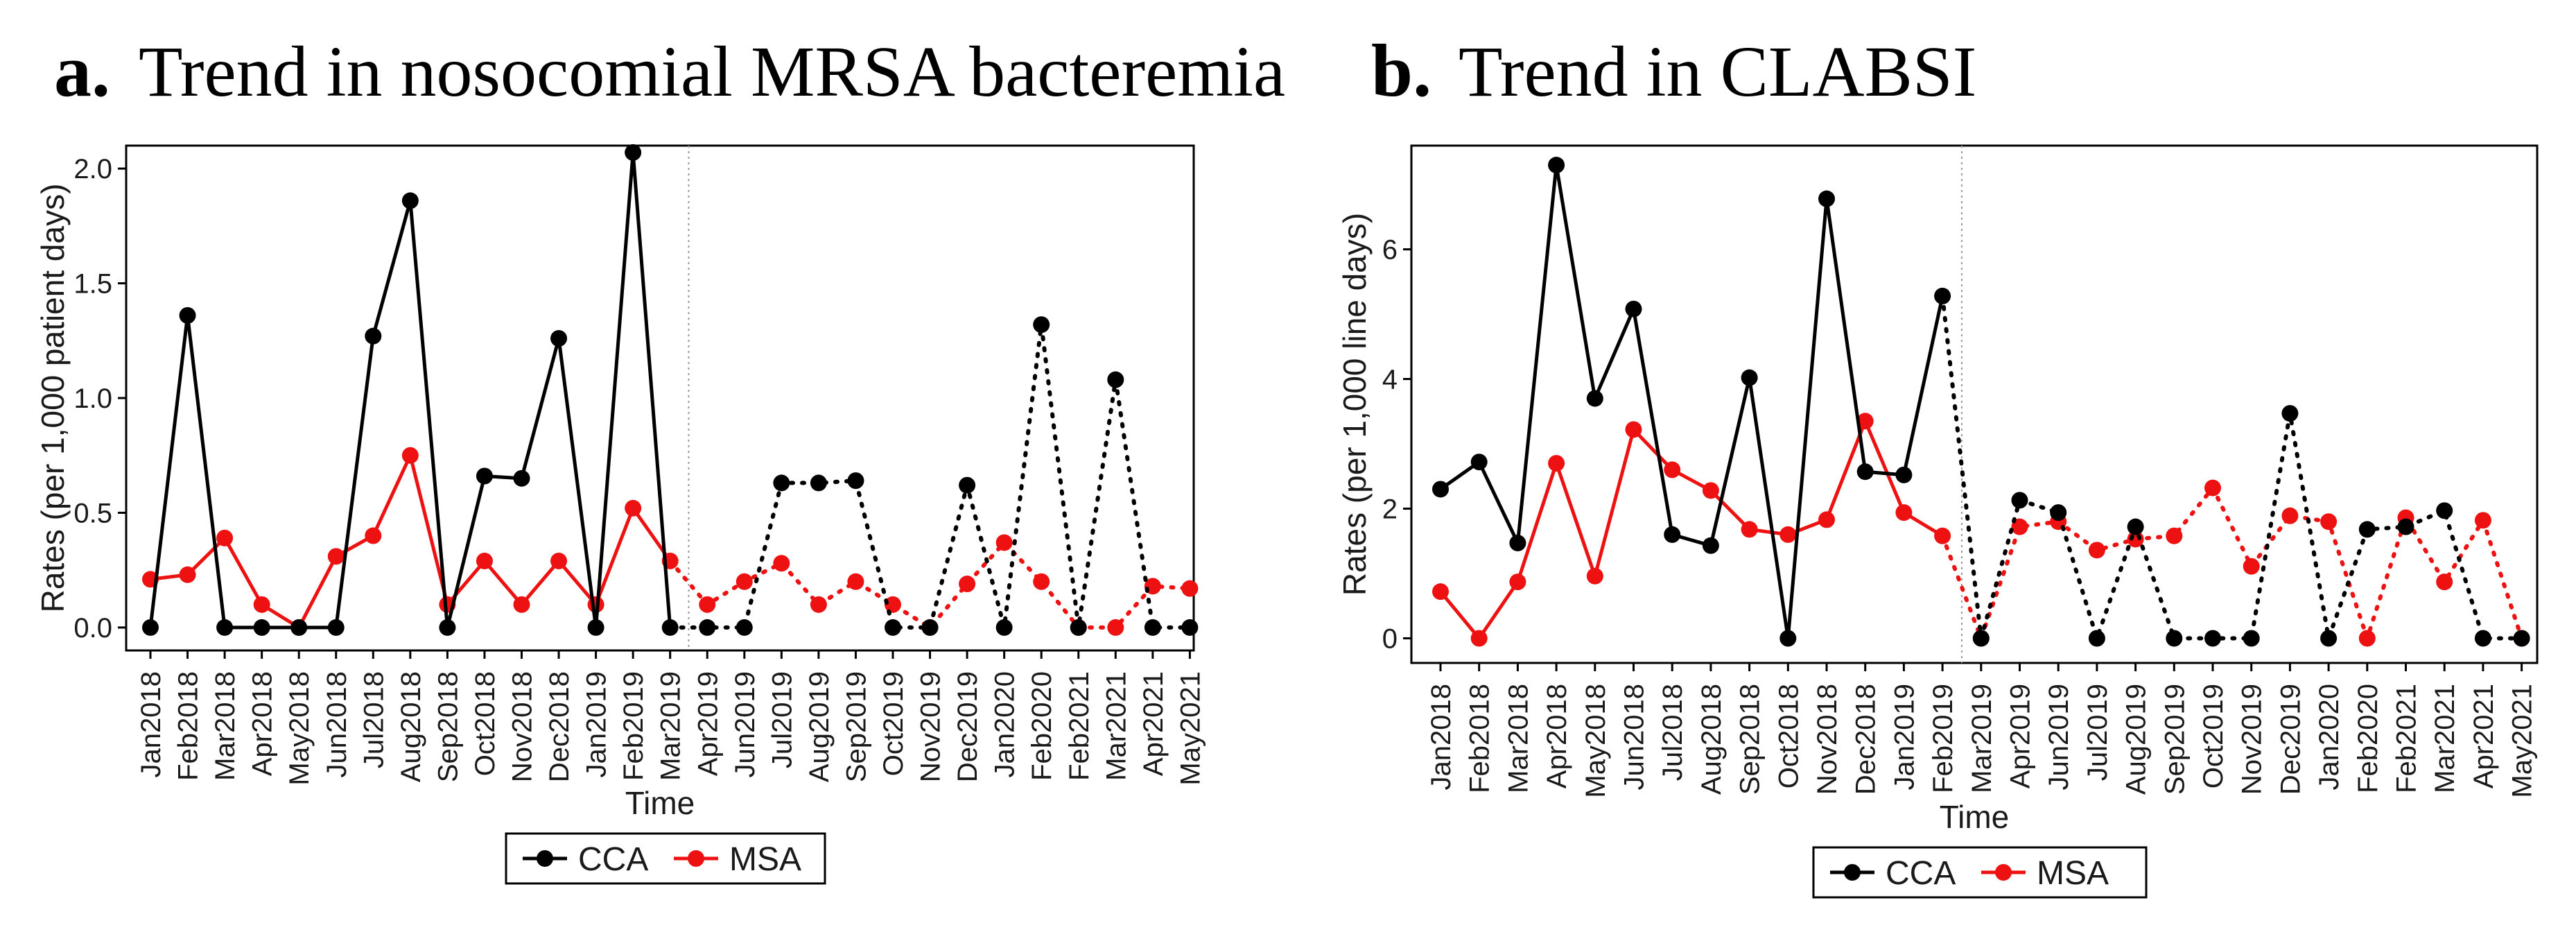 Image resolution: width=2576 pixels, height=932 pixels. Describe the element at coordinates (2232, 563) in the screenshot. I see `series-msa-line-post` at that location.